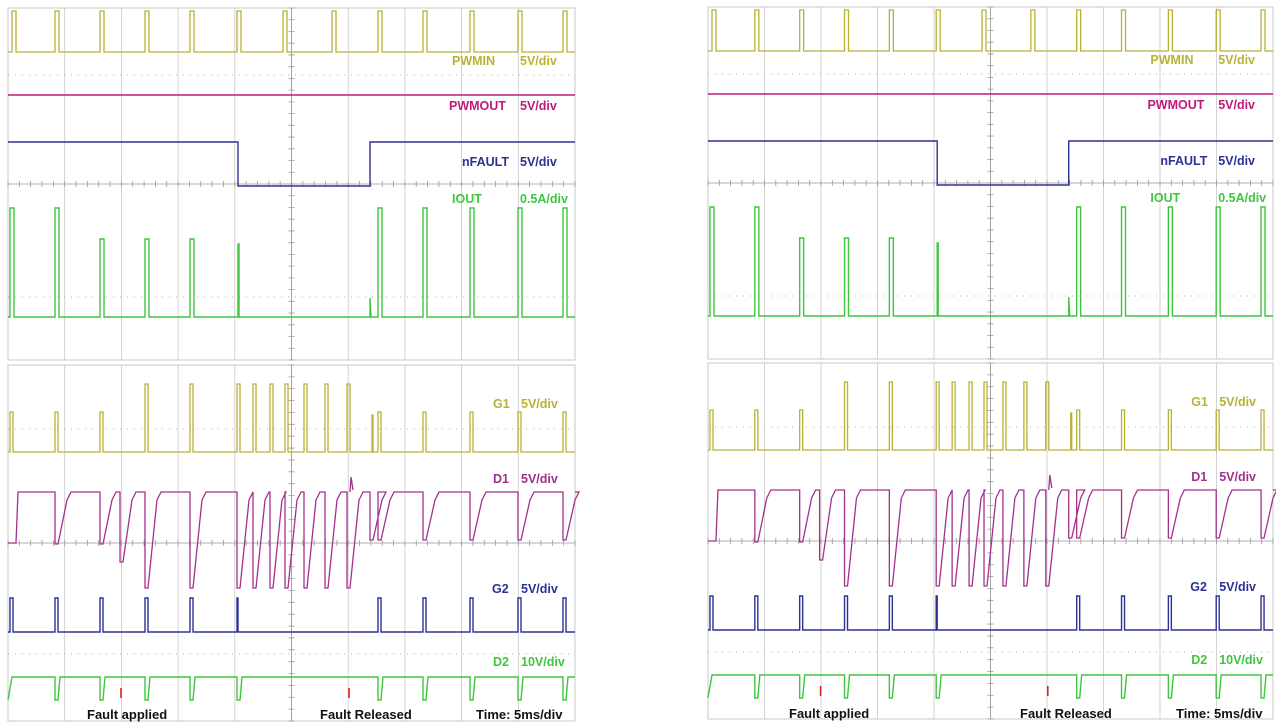 The image size is (1276, 724). Describe the element at coordinates (829, 713) in the screenshot. I see `fault-applied-label-right: Fault applied` at that location.